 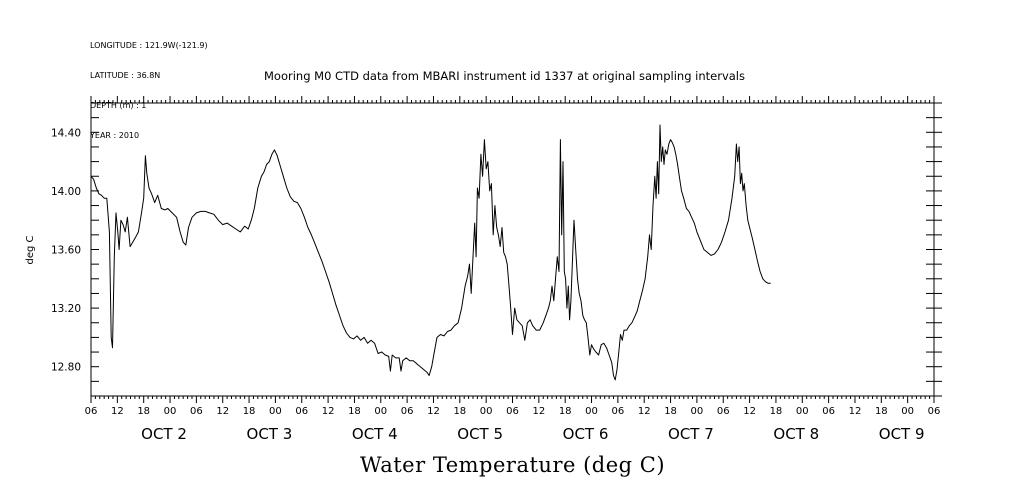 What do you see at coordinates (66, 368) in the screenshot?
I see `y-tick-label: 12.80` at bounding box center [66, 368].